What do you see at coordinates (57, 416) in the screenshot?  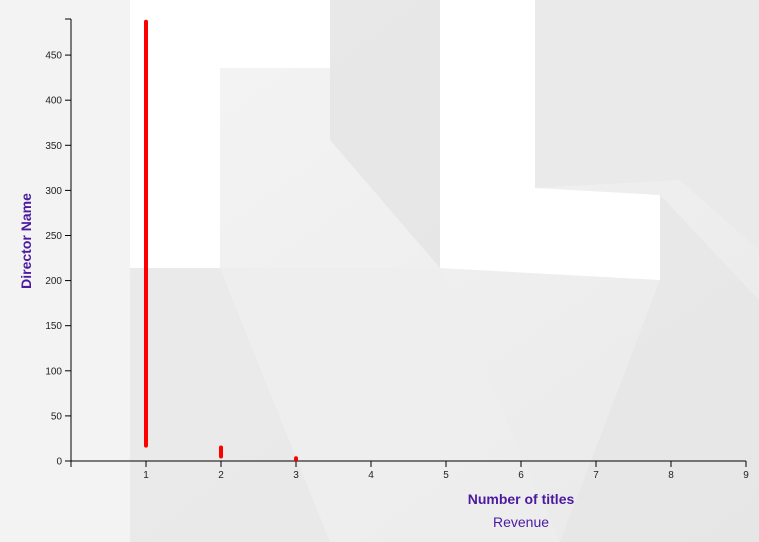 I see `y-tick-label: 50` at bounding box center [57, 416].